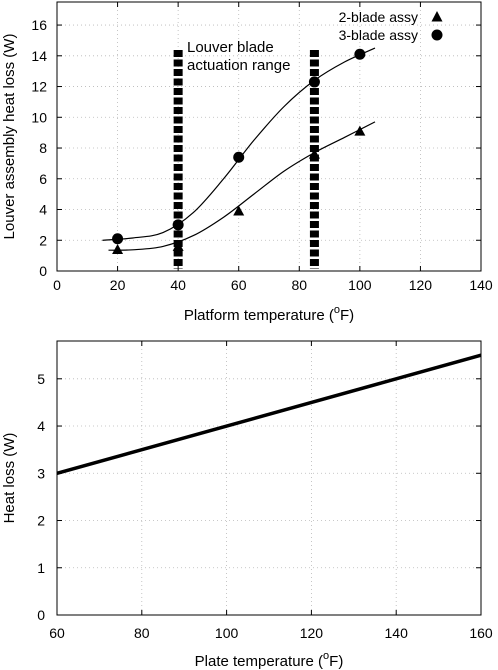 The image size is (498, 670). Describe the element at coordinates (41, 379) in the screenshot. I see `y-tick-label: 5` at that location.